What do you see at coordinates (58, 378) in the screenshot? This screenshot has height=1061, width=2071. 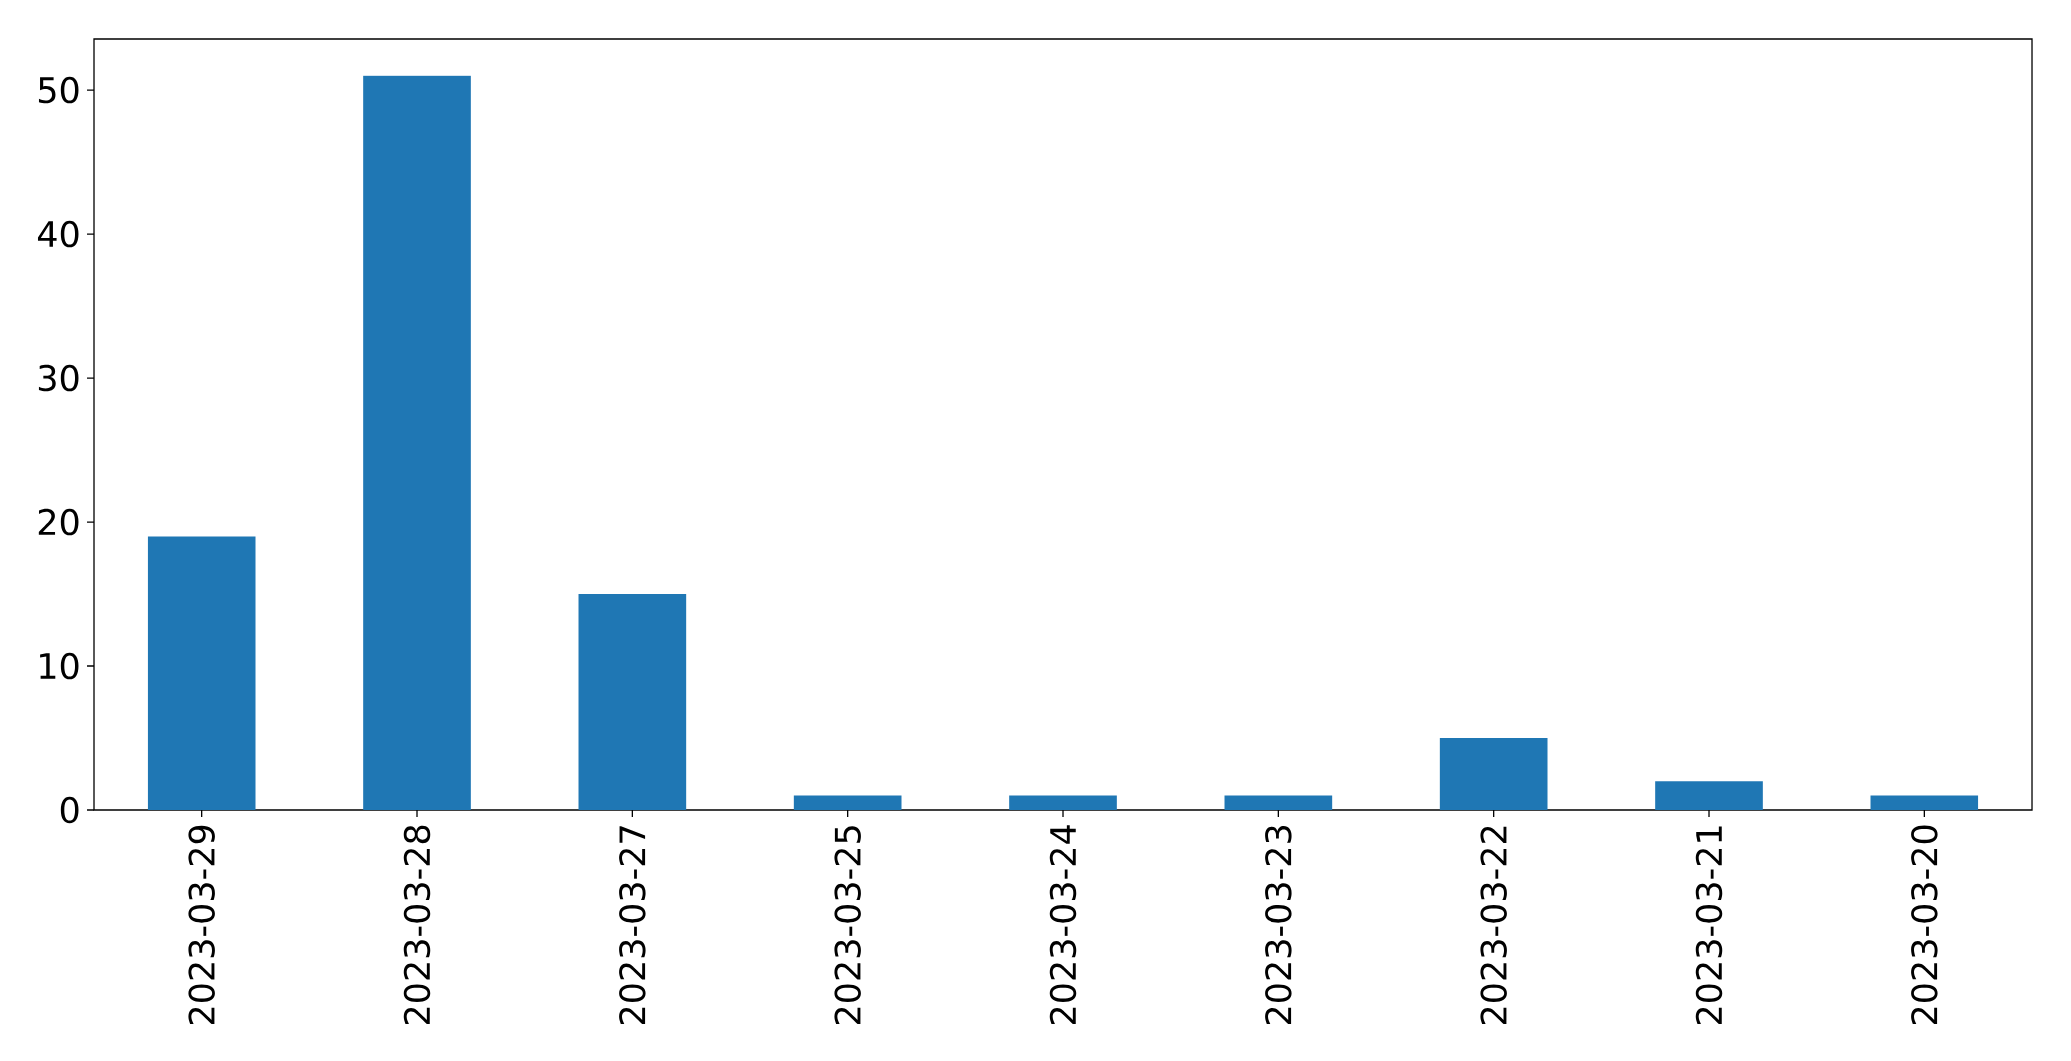 I see `y-tick-label: 30` at bounding box center [58, 378].